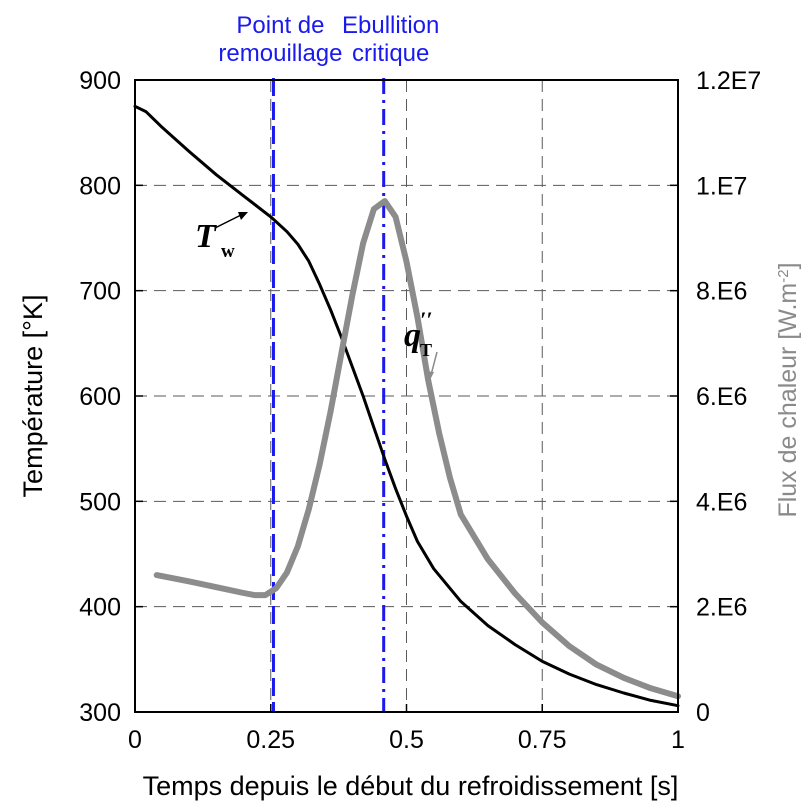  What do you see at coordinates (100, 713) in the screenshot?
I see `y-tick-label: 300` at bounding box center [100, 713].